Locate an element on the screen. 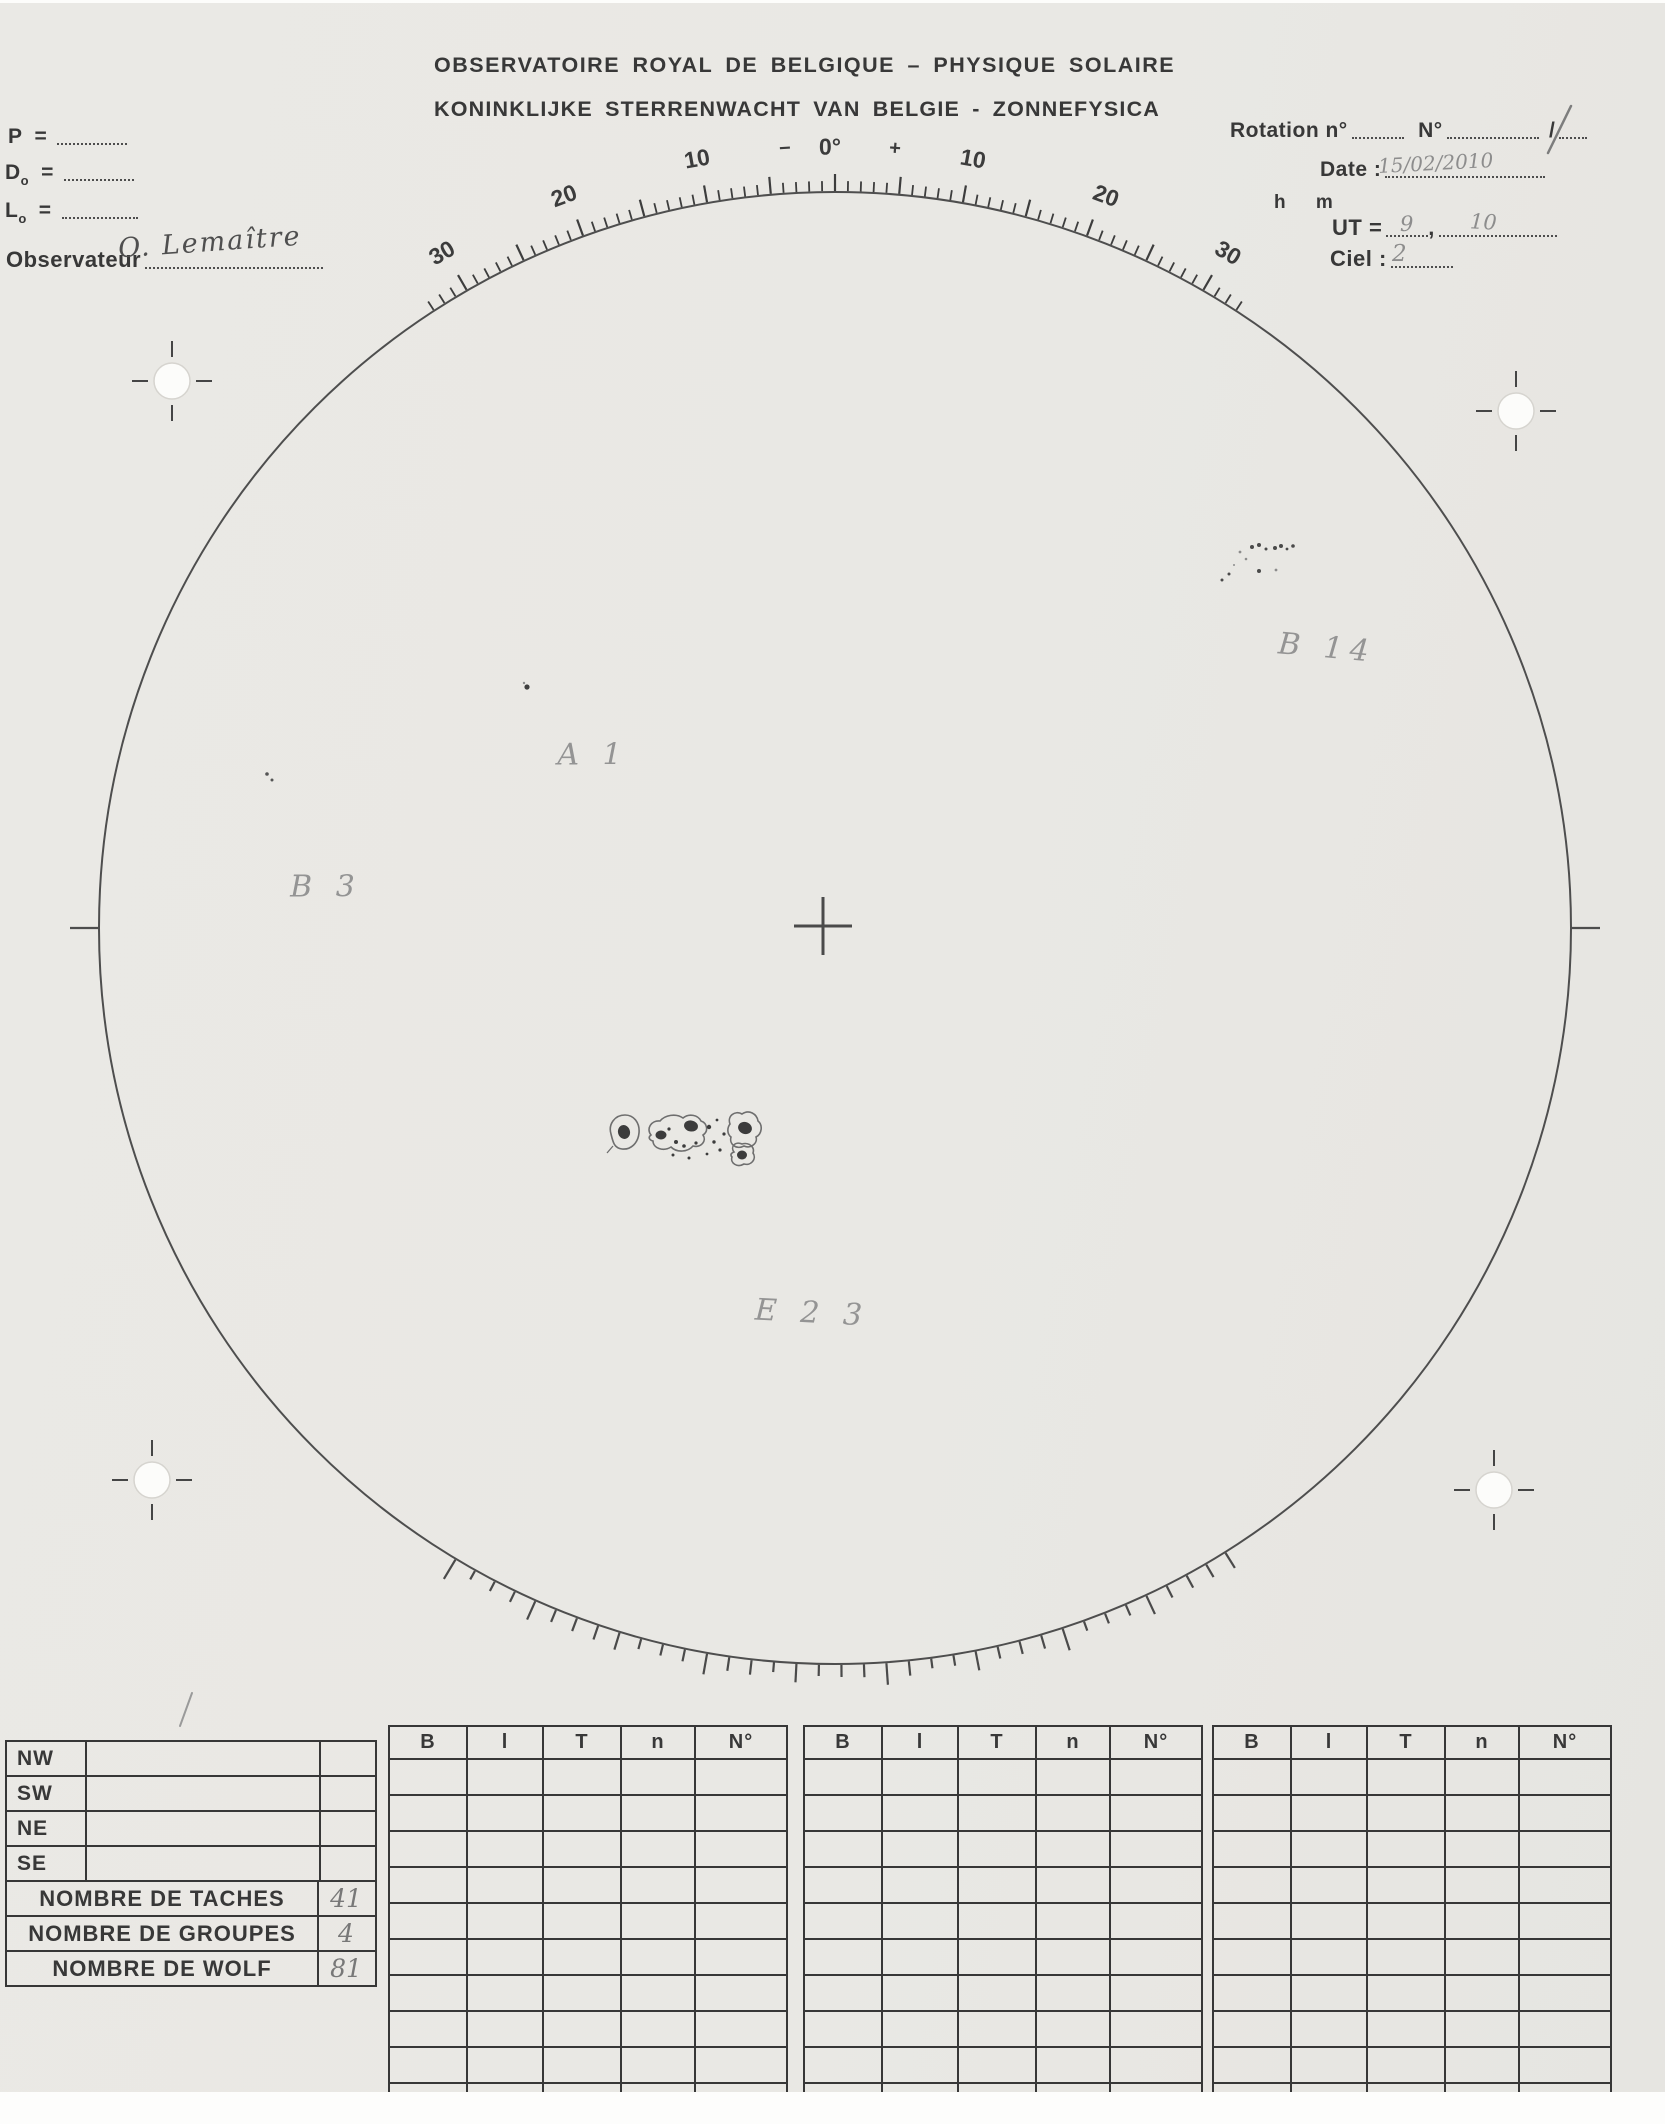 The width and height of the screenshot is (1665, 2124). d0-label: D is located at coordinates (13, 172).